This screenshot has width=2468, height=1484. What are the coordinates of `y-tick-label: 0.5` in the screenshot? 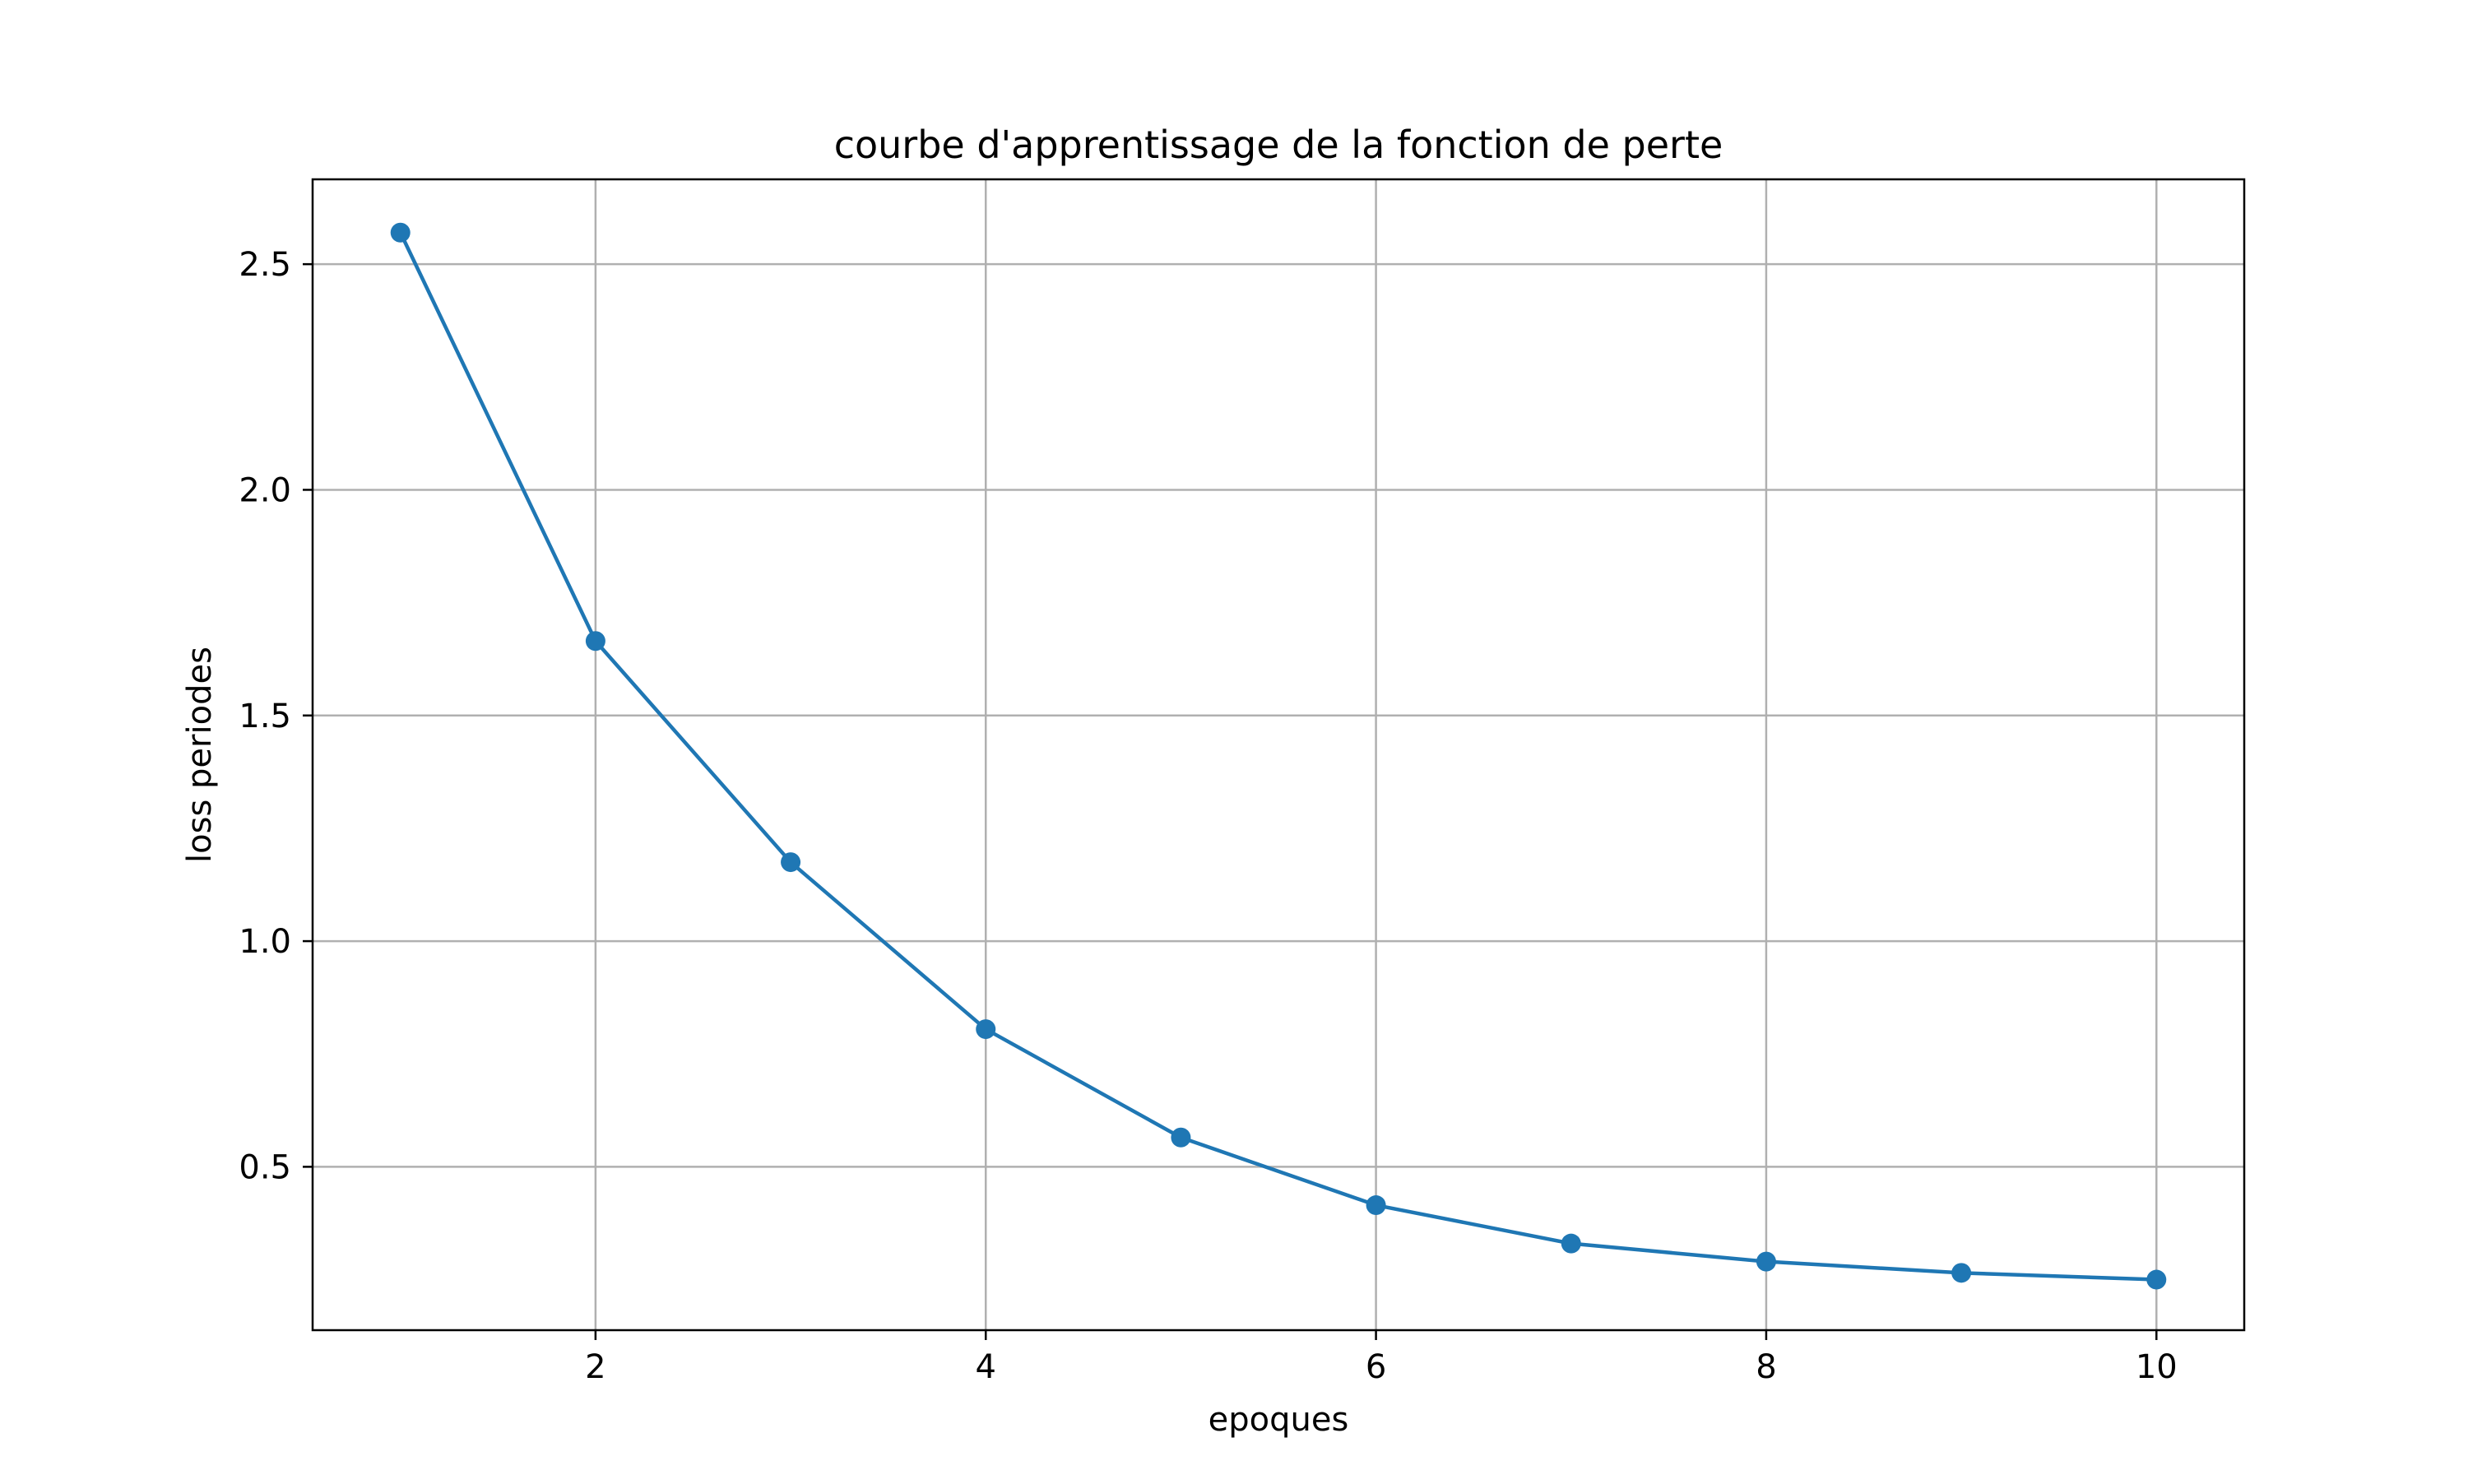 It's located at (265, 1167).